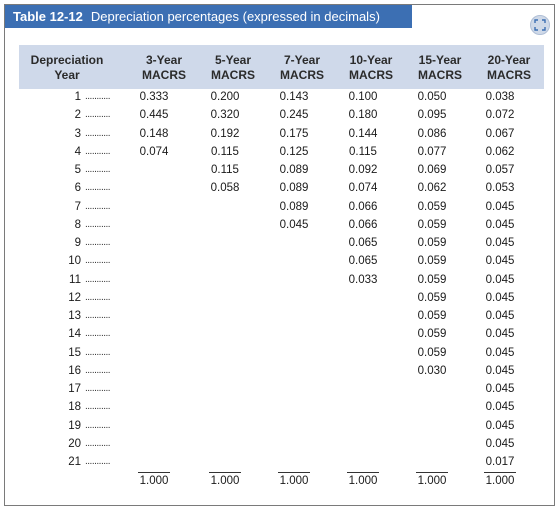 The image size is (559, 510). I want to click on table-cell: 0.050, so click(432, 97).